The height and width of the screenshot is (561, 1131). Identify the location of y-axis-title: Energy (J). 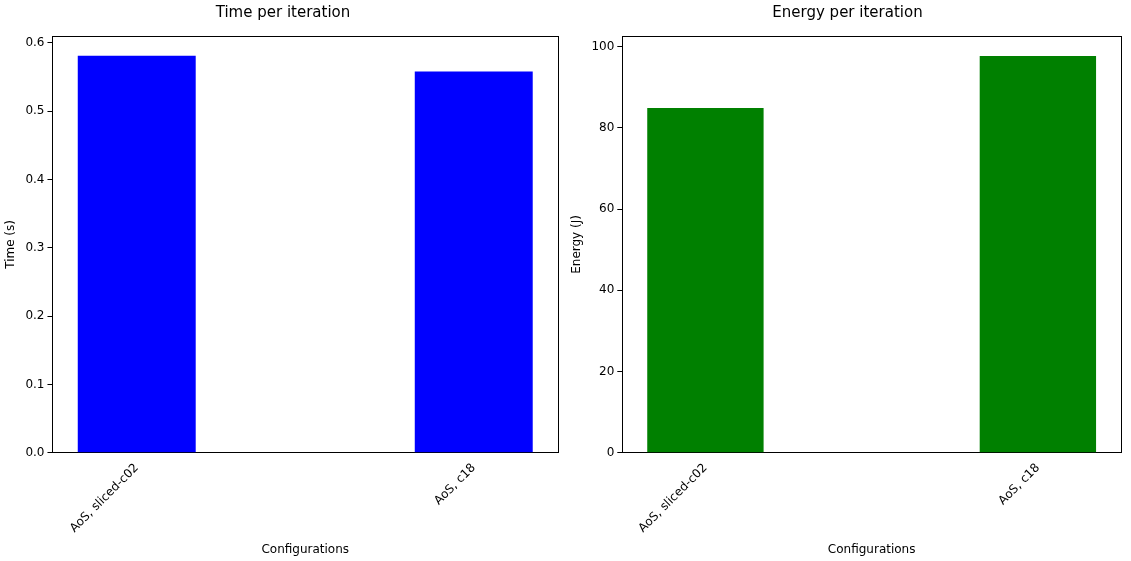
(576, 244).